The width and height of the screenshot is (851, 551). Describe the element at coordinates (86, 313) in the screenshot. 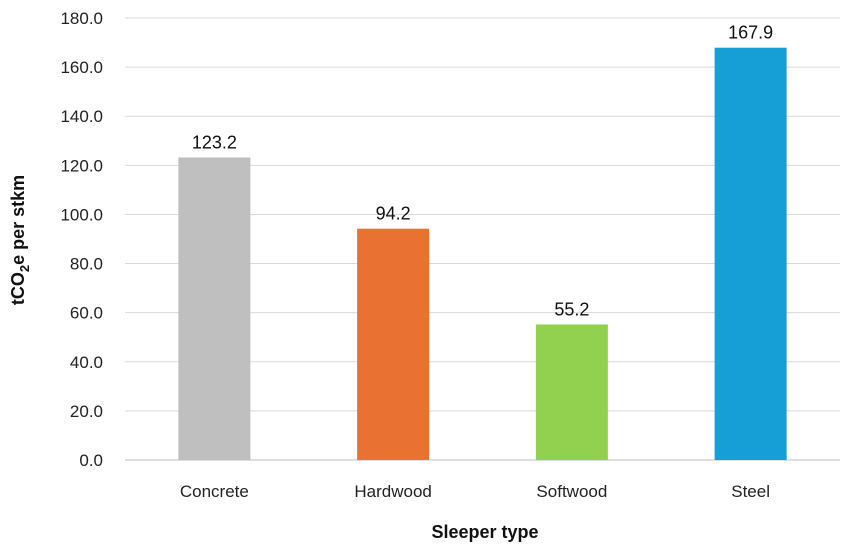

I see `y-tick-label: 60.0` at that location.